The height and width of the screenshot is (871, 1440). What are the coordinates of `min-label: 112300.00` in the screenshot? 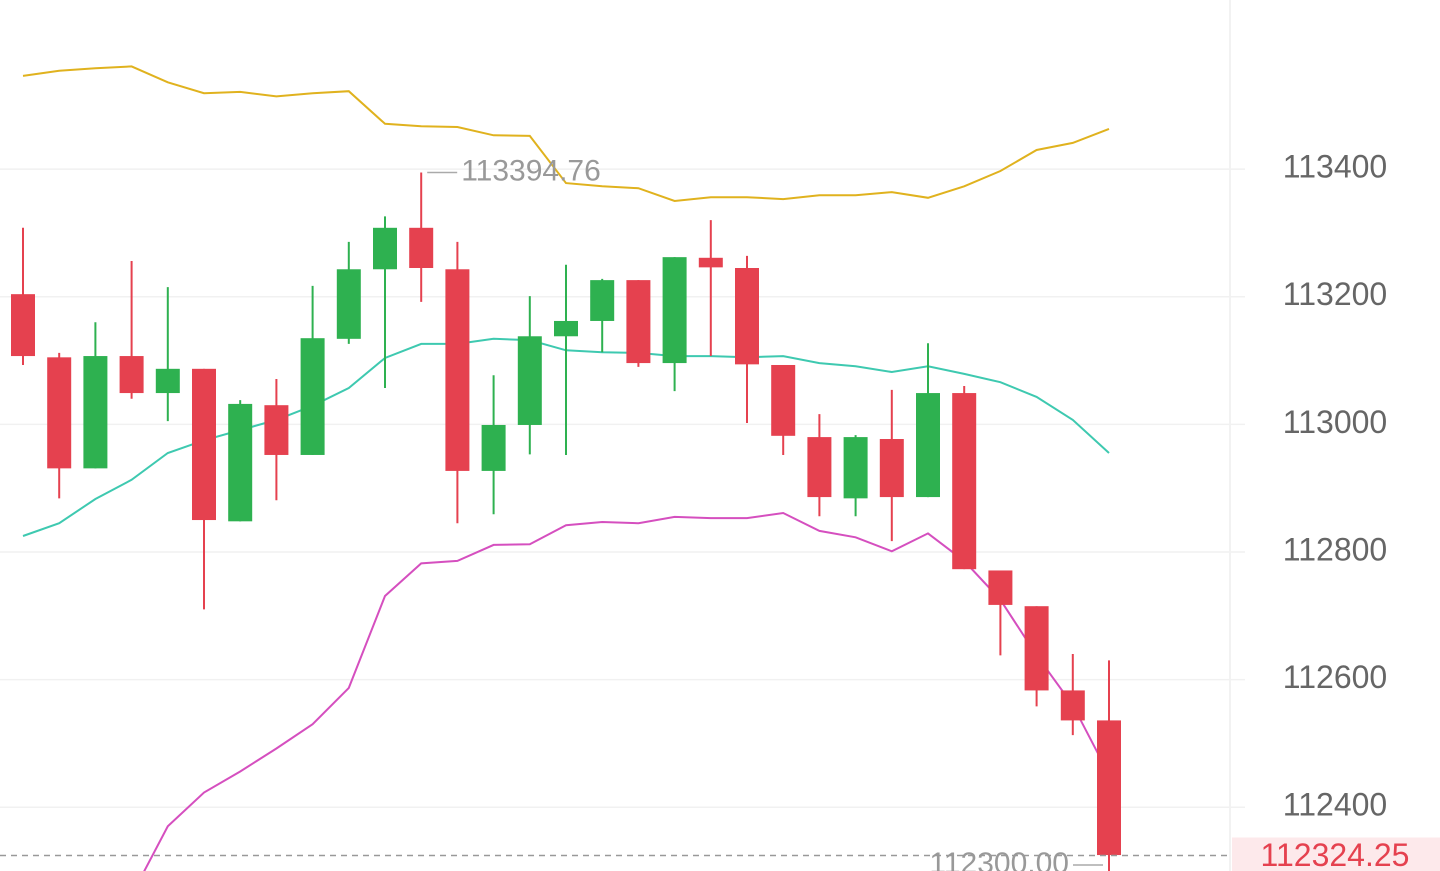 It's located at (999, 859).